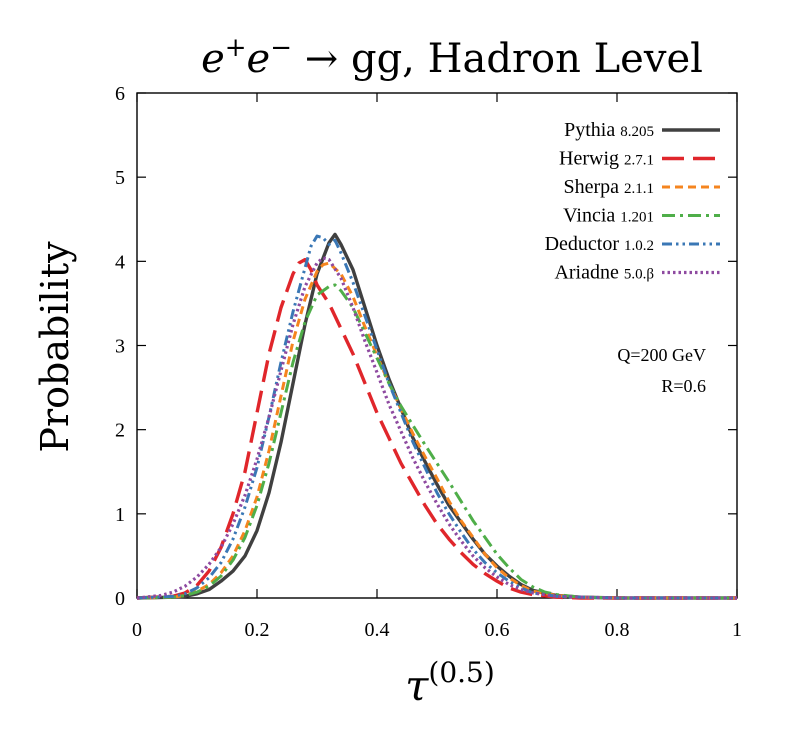  What do you see at coordinates (236, 48) in the screenshot?
I see `title-sup-plus: +` at bounding box center [236, 48].